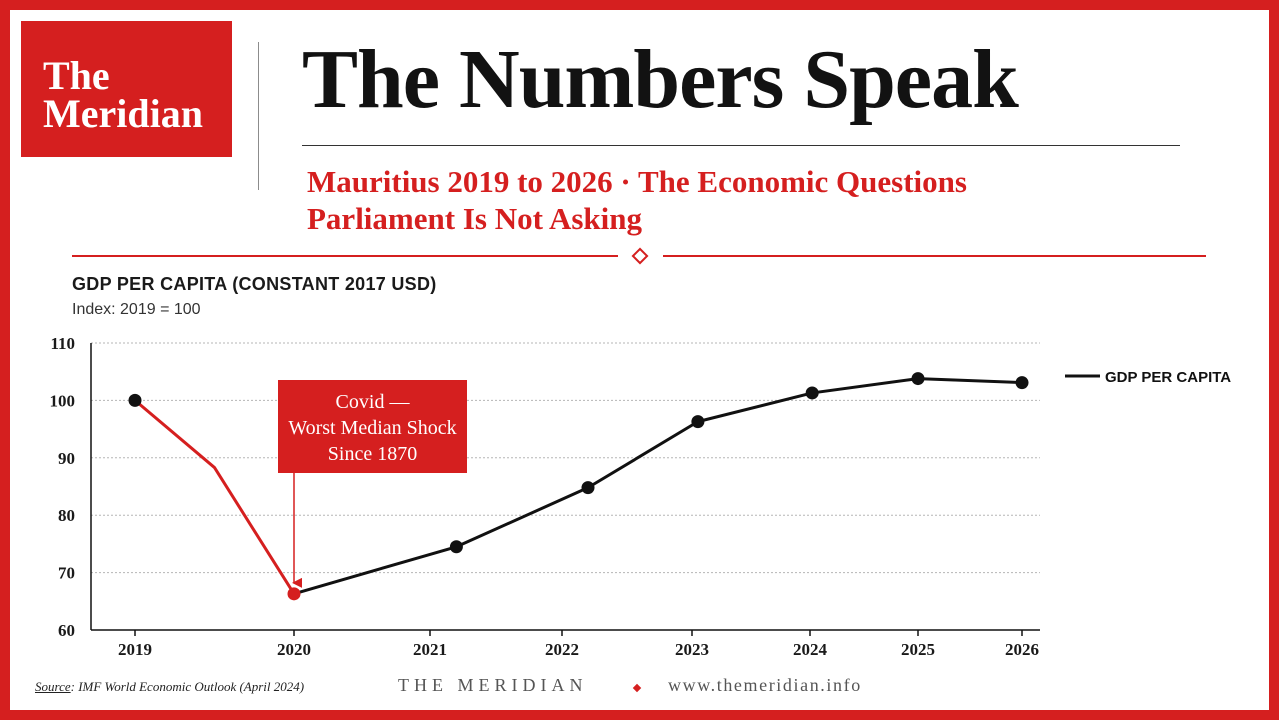 Image resolution: width=1279 pixels, height=720 pixels. I want to click on data-point-2023.05, so click(698, 422).